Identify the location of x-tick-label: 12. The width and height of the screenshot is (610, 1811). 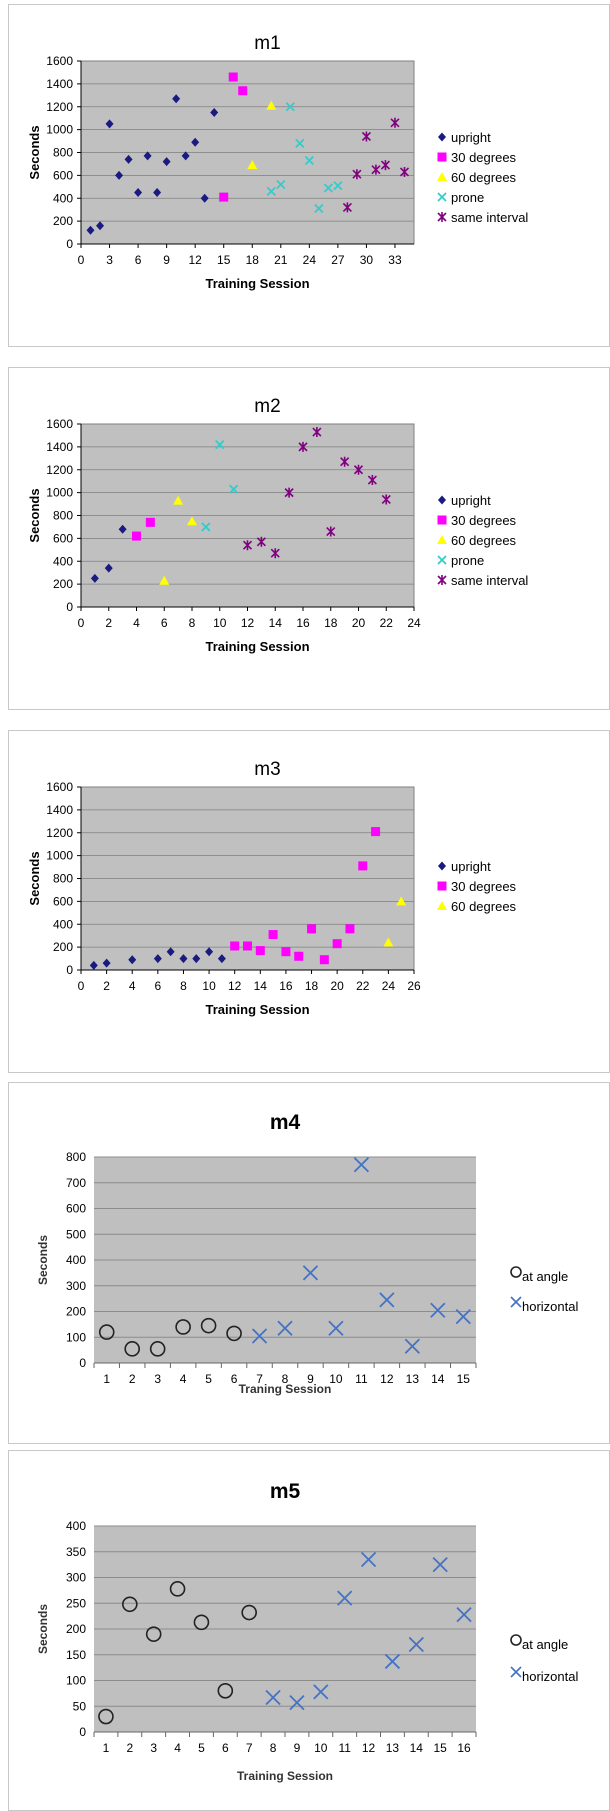
(369, 1748).